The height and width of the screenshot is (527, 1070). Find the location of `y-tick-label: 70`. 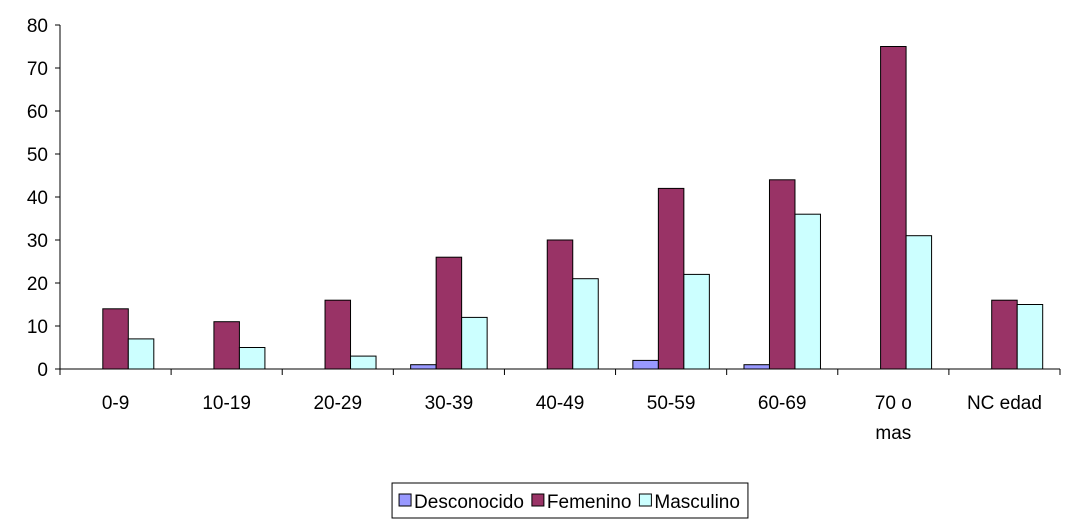

y-tick-label: 70 is located at coordinates (37, 69).